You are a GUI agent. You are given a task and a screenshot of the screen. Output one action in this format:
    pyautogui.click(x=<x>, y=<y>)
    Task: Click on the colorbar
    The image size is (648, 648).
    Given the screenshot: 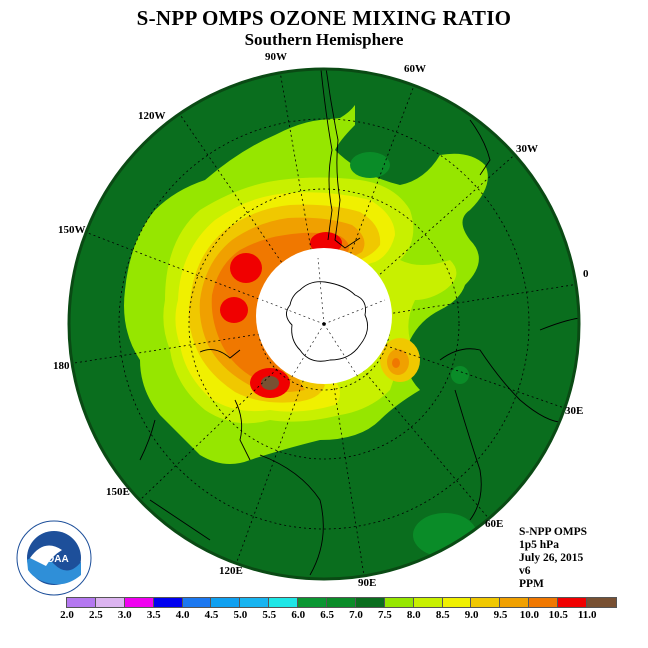 What is the action you would take?
    pyautogui.click(x=341, y=602)
    